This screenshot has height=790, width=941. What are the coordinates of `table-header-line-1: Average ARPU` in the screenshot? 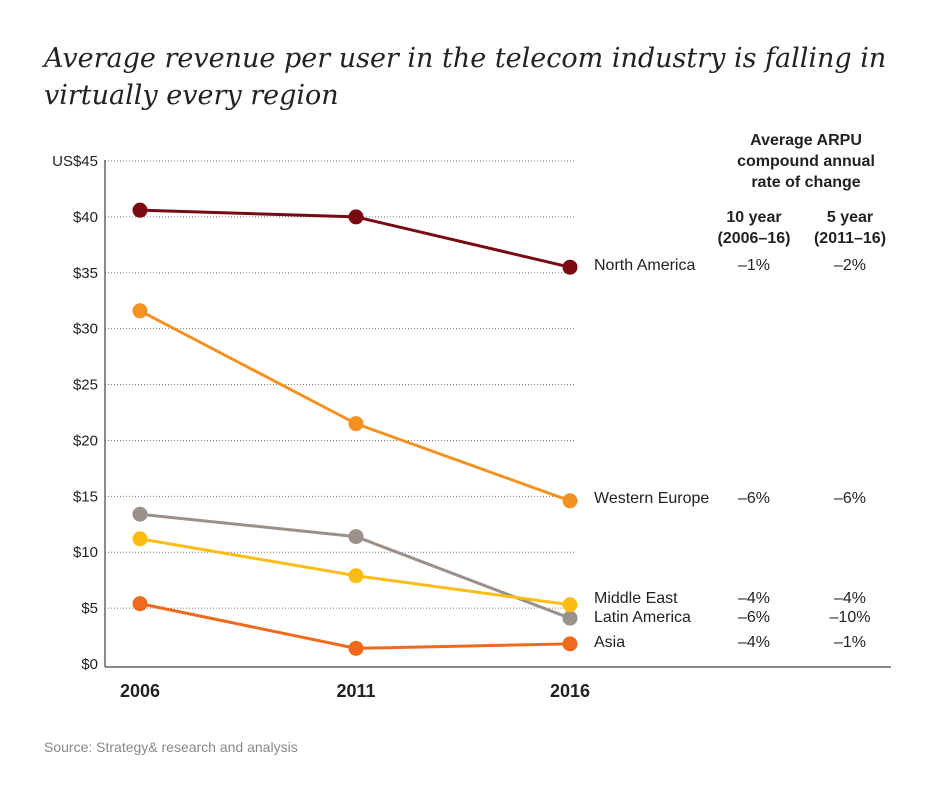 It's located at (806, 140).